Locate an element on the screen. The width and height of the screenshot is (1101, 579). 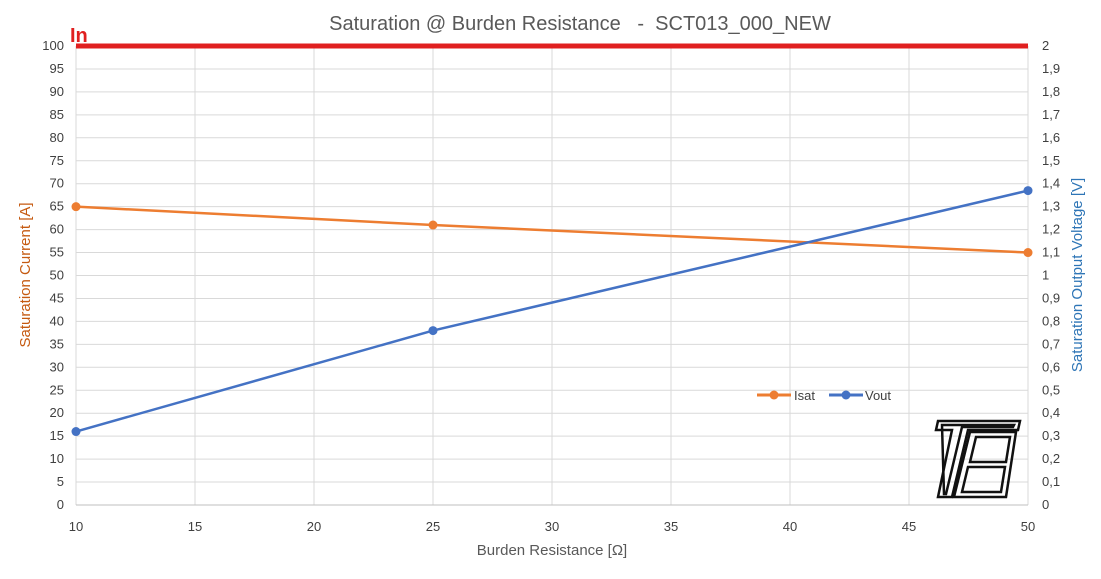
x-tick-label: 35 is located at coordinates (671, 526).